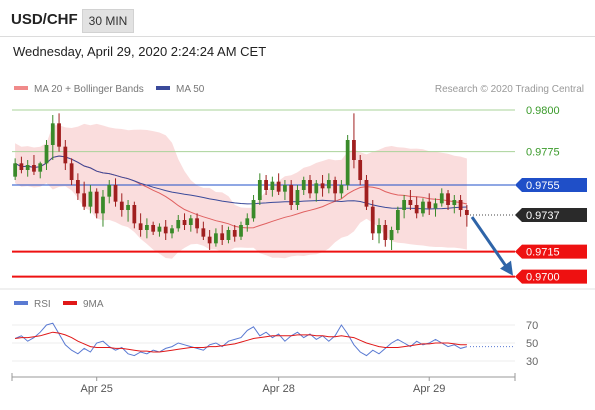 This screenshot has height=410, width=595. What do you see at coordinates (89, 89) in the screenshot?
I see `legend-ma20-label: MA 20 + Bollinger Bands` at bounding box center [89, 89].